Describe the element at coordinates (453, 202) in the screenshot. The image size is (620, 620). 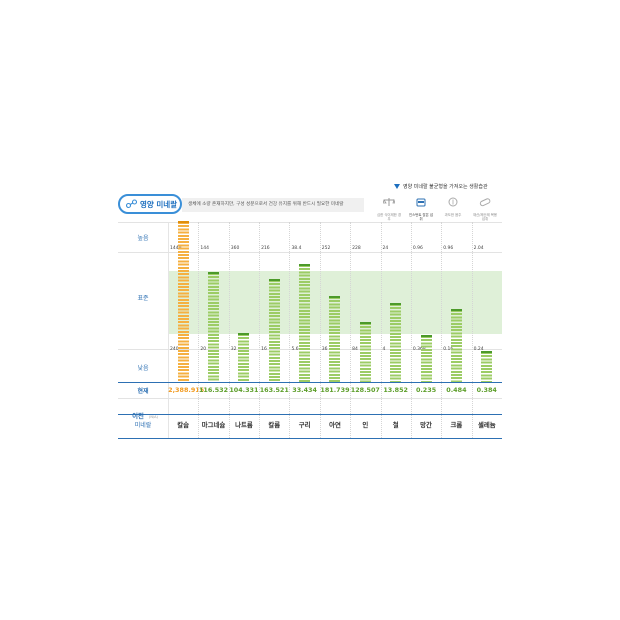
I see `bottle-icon` at that location.